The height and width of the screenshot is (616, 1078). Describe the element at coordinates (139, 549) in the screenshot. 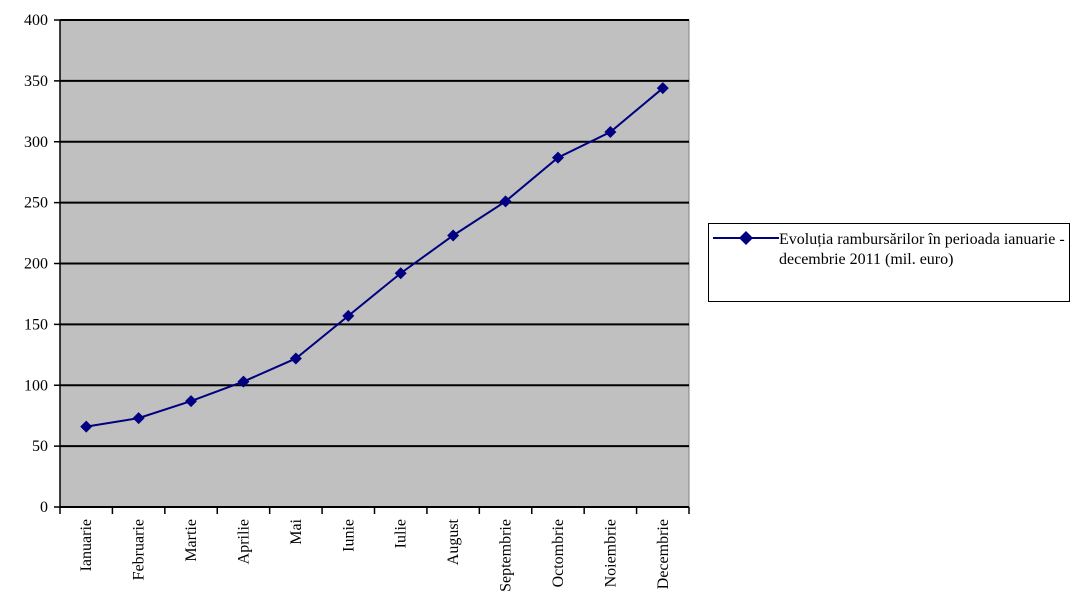

I see `x-tick-label: Februarie` at that location.